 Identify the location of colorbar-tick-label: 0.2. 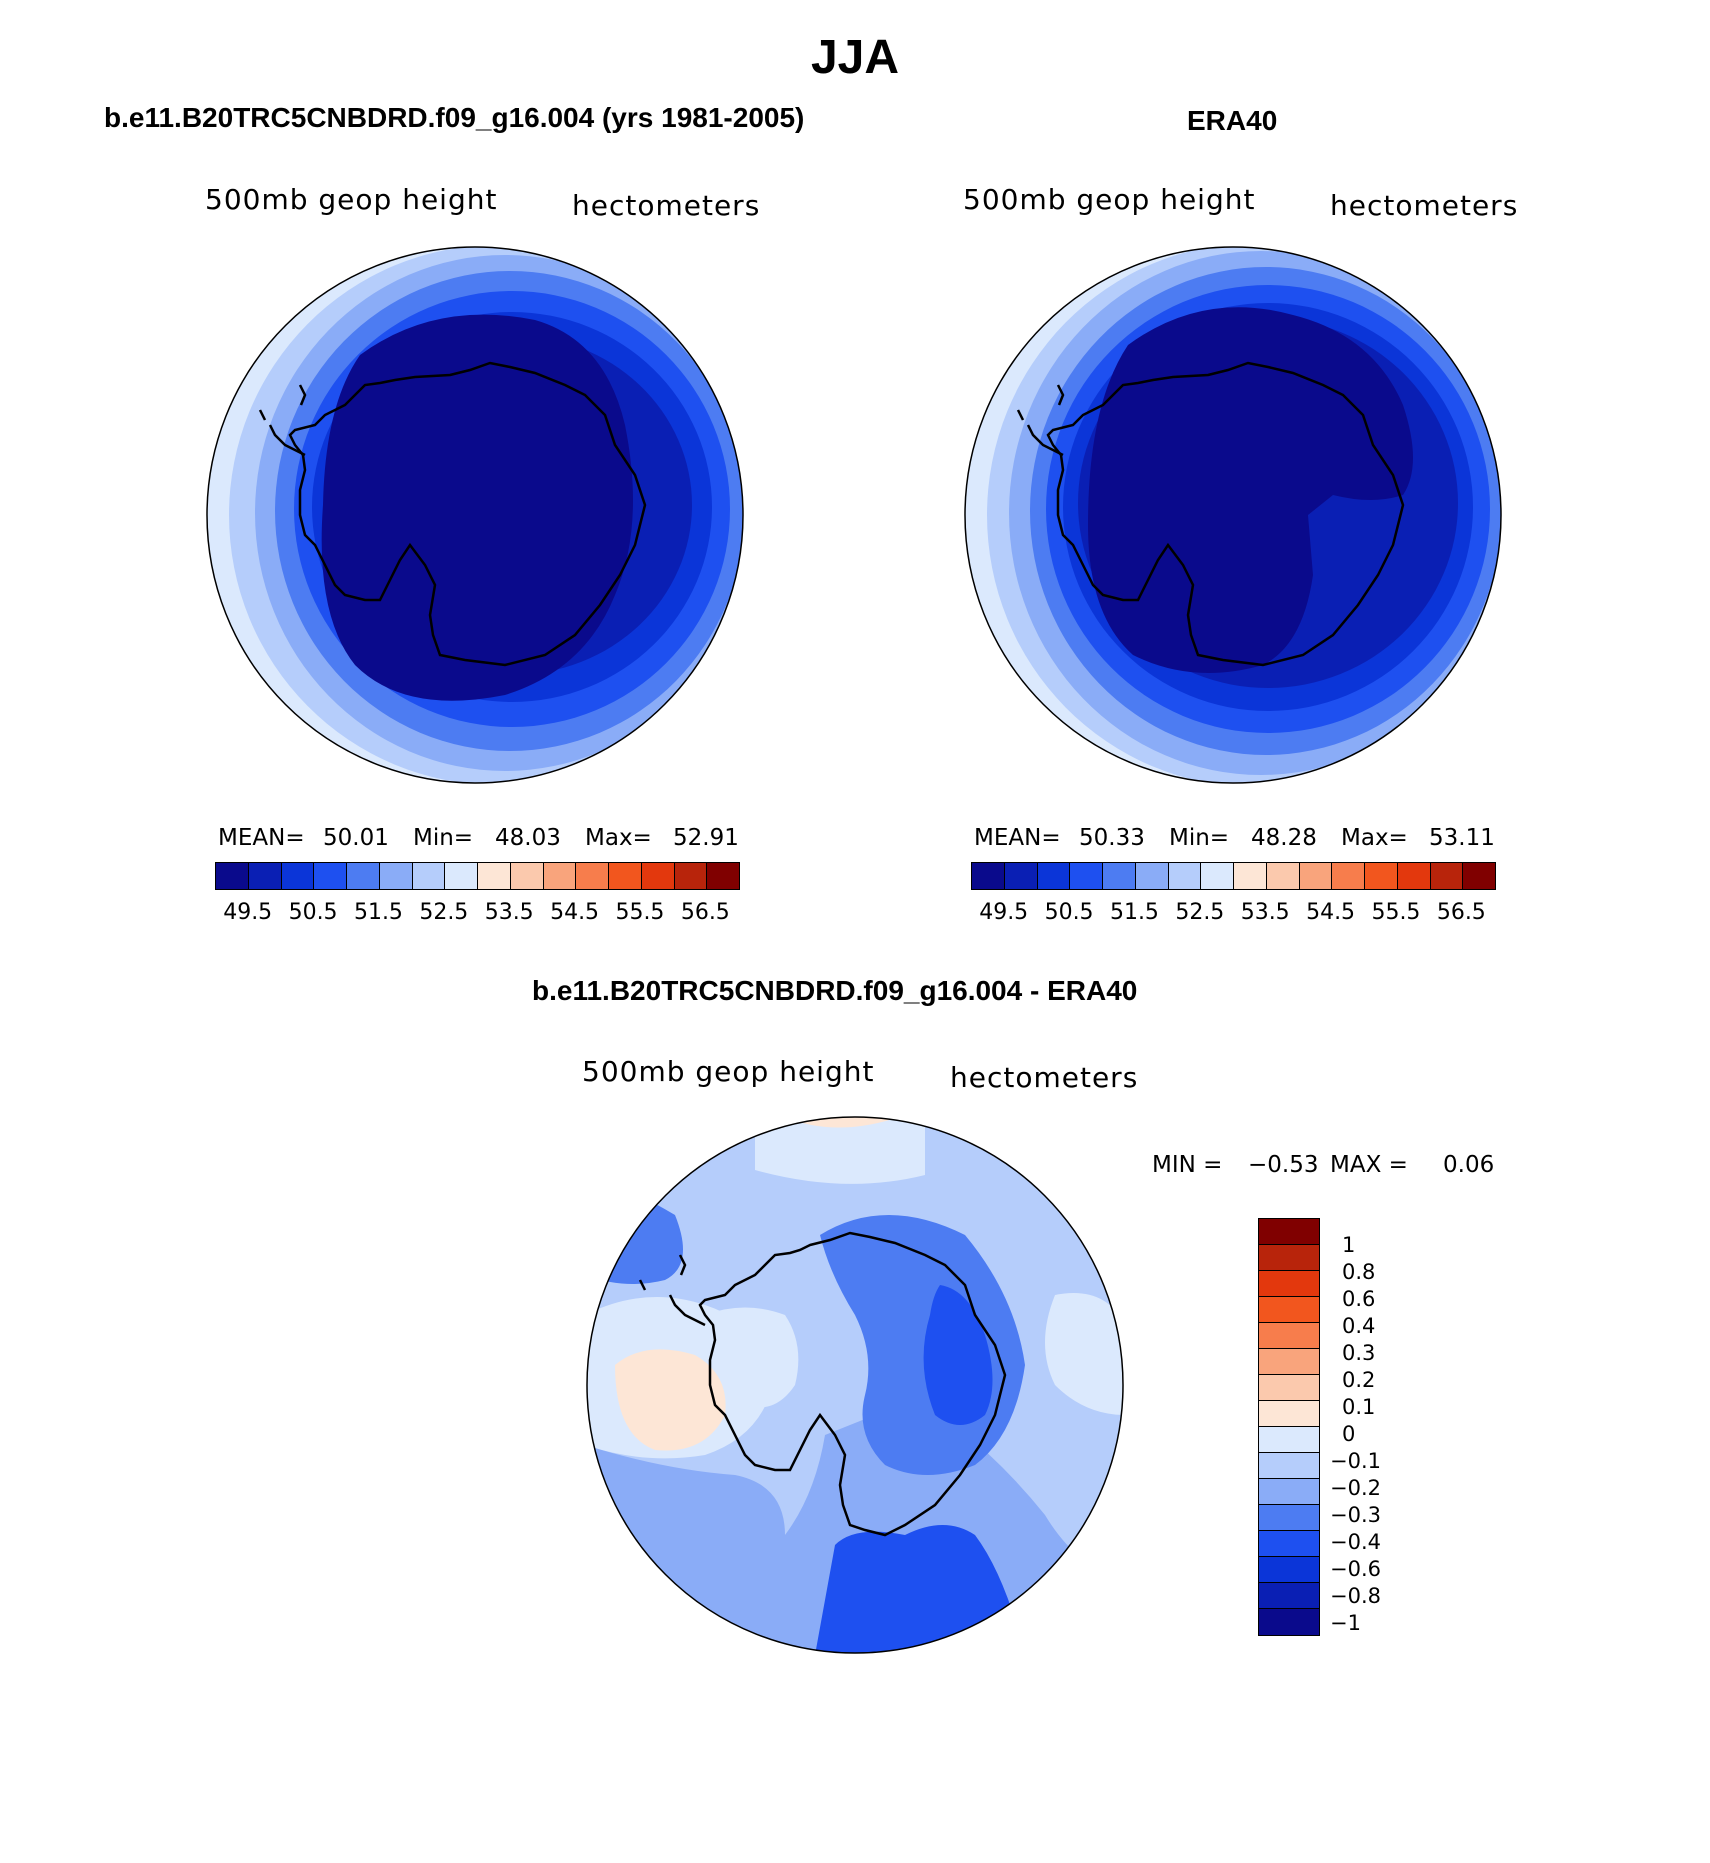
(1359, 1380).